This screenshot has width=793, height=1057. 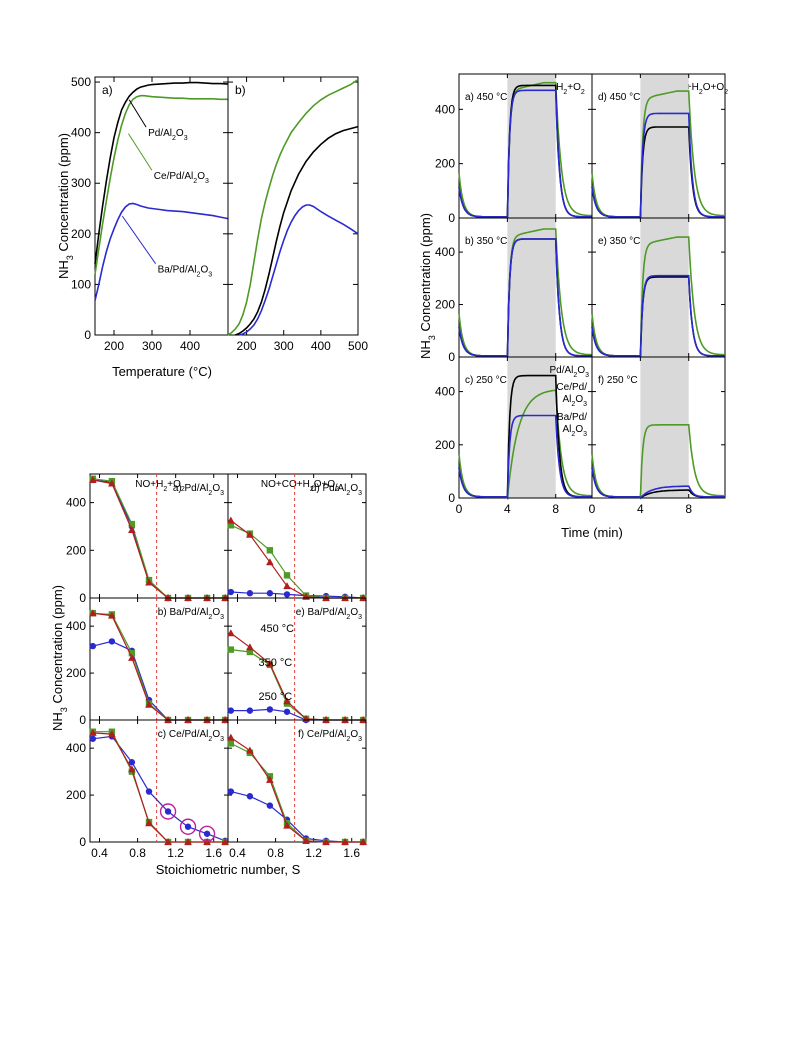 I want to click on x-tick-label: 8, so click(x=555, y=509).